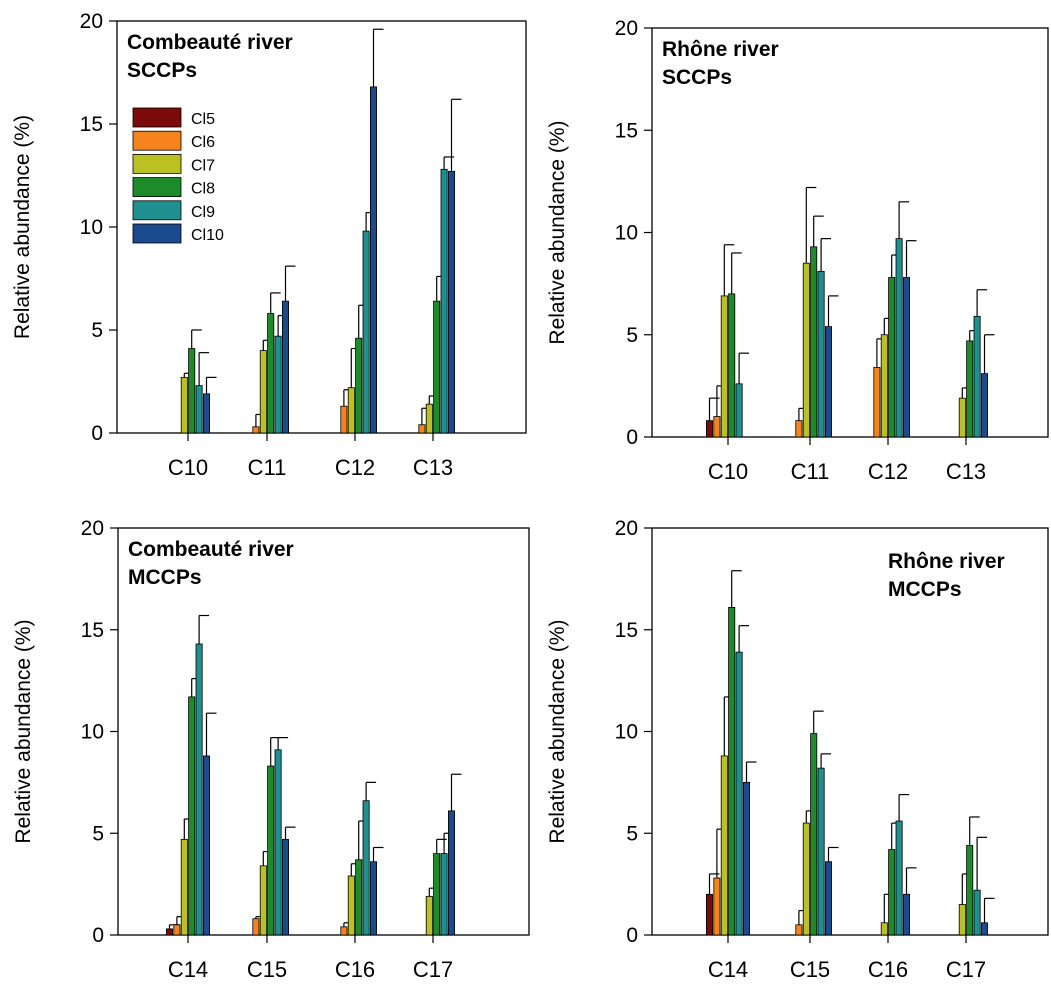 The image size is (1051, 985). Describe the element at coordinates (344, 931) in the screenshot. I see `bar-cl6-c16` at that location.